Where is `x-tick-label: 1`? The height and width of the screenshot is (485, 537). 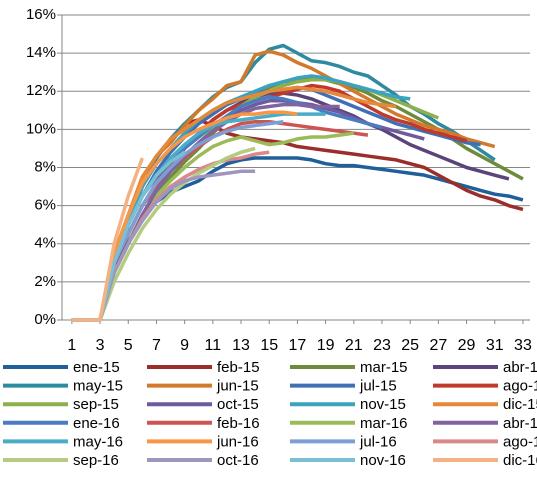
x-tick-label: 1 is located at coordinates (71, 345).